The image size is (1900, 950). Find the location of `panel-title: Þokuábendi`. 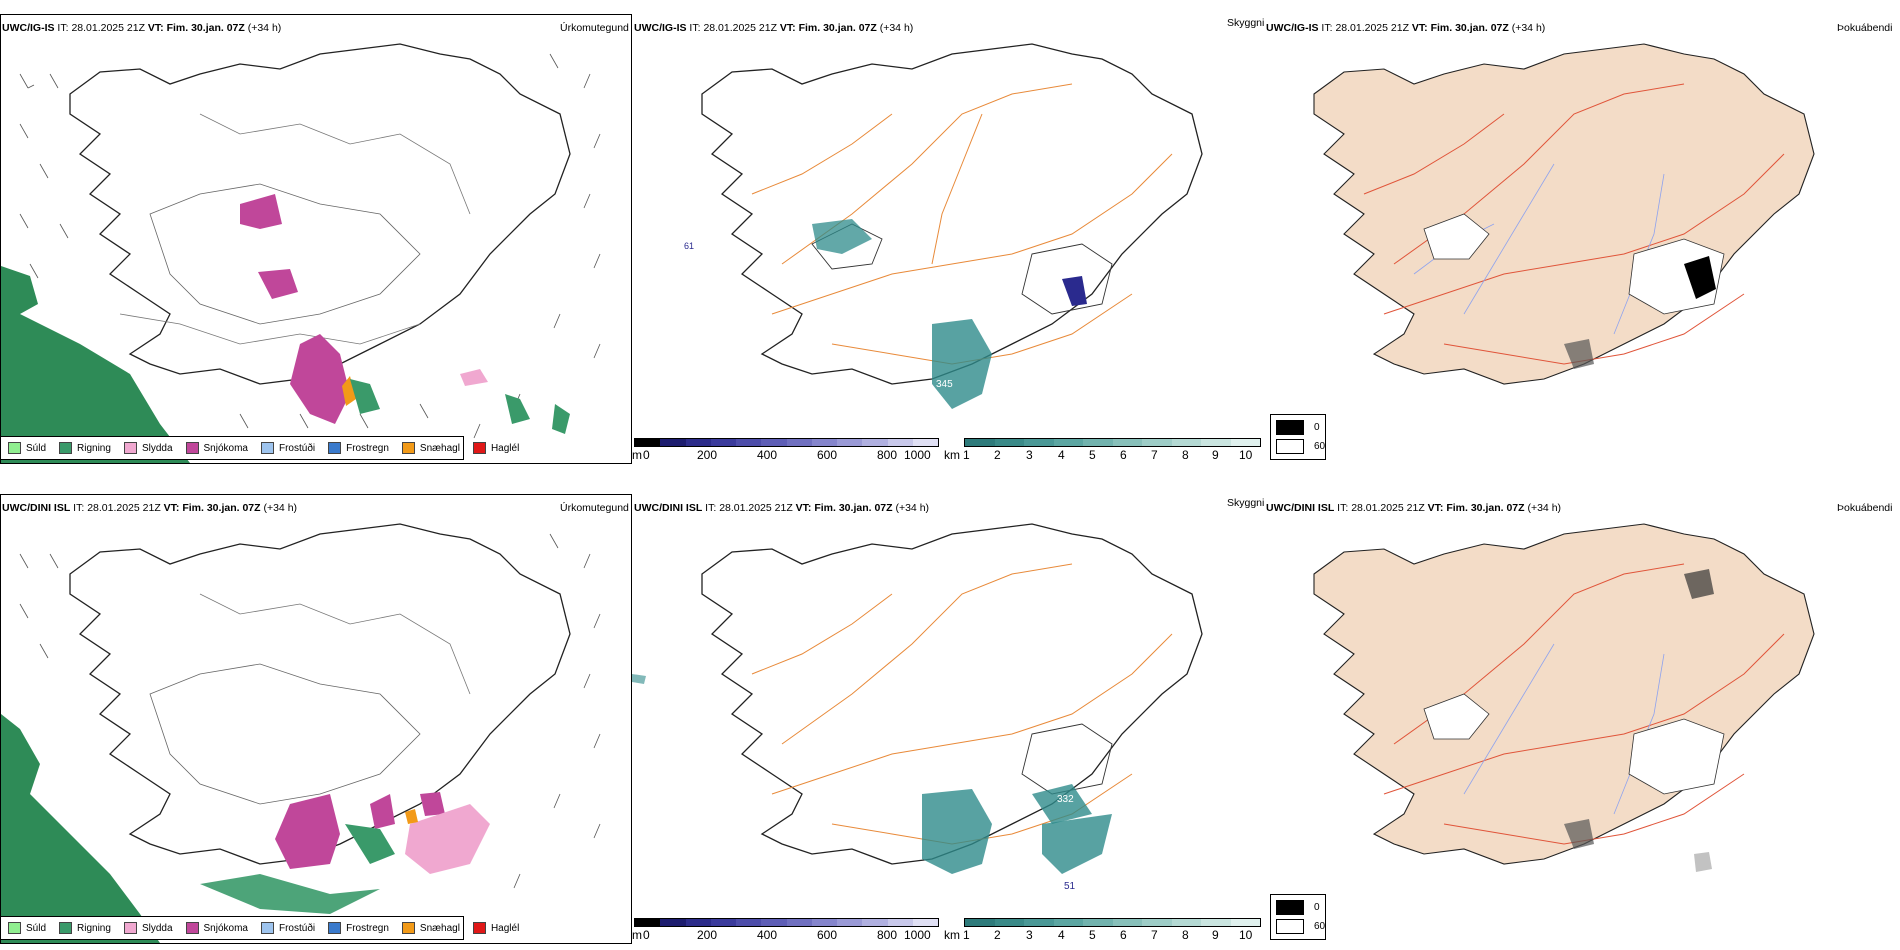

panel-title: Þokuábendi is located at coordinates (1865, 508).